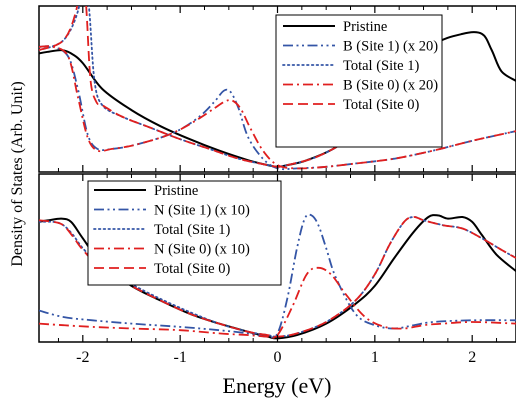  Describe the element at coordinates (179, 357) in the screenshot. I see `x-tick-label-1: -1` at that location.